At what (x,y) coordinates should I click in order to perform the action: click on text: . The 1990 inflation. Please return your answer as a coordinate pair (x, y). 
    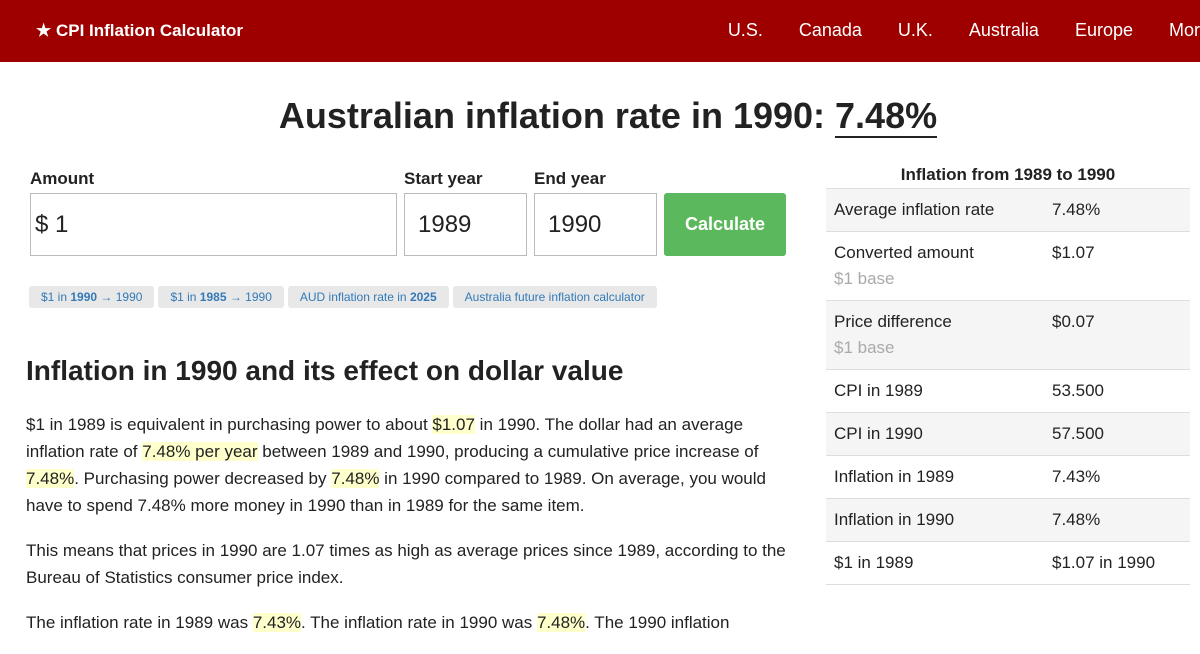
    Looking at the image, I should click on (657, 622).